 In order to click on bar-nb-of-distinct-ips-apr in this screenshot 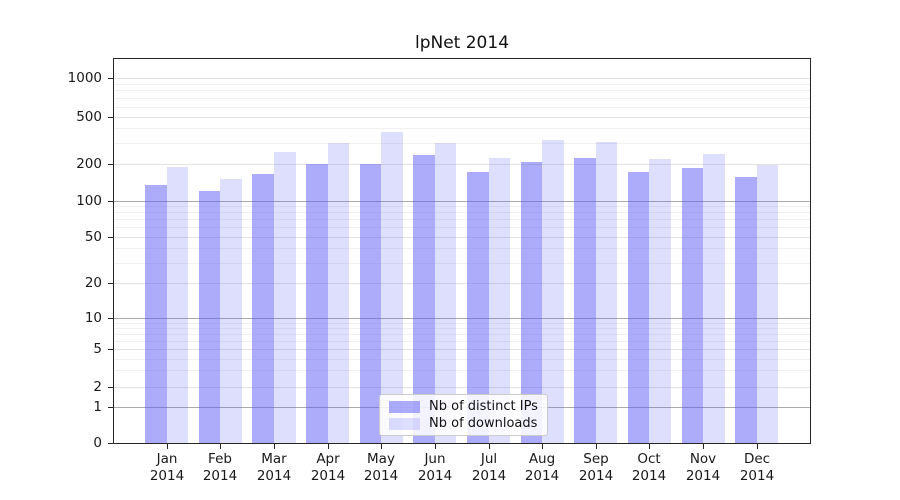, I will do `click(317, 303)`.